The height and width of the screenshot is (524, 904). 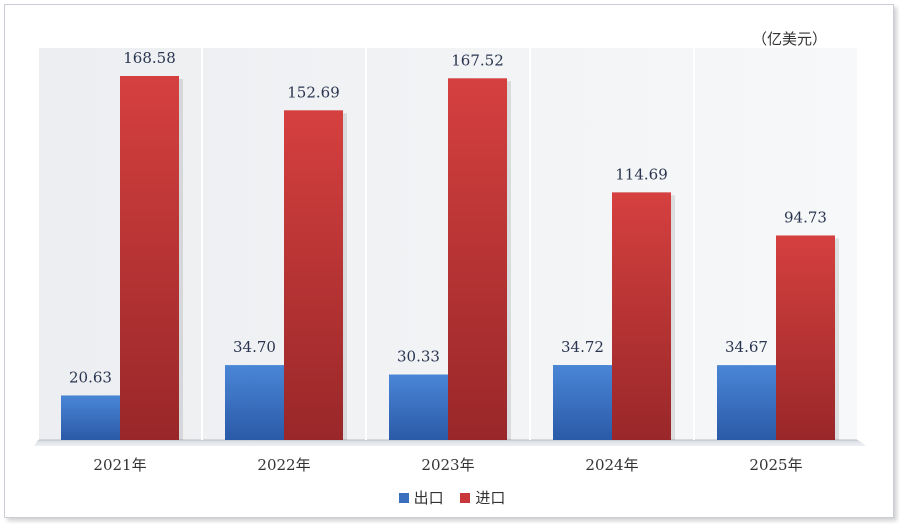 What do you see at coordinates (283, 465) in the screenshot?
I see `x-tick-label: 2022年` at bounding box center [283, 465].